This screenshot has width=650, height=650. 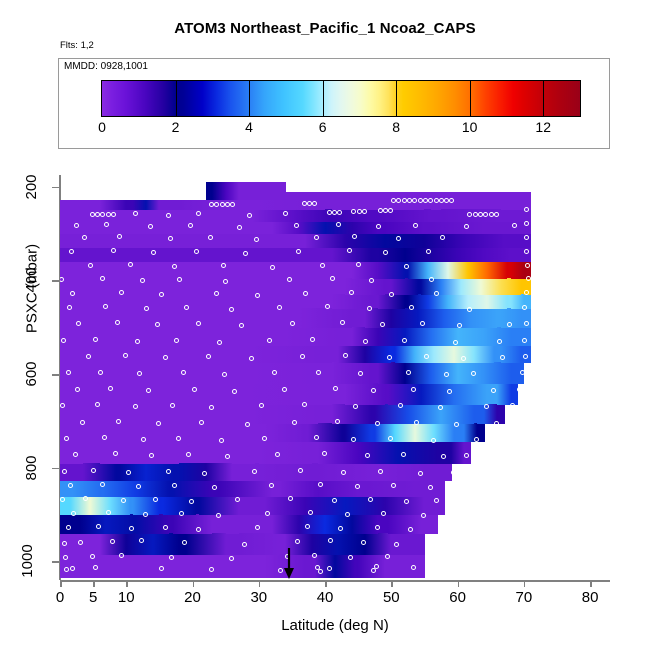 What do you see at coordinates (61, 583) in the screenshot?
I see `x-tick` at bounding box center [61, 583].